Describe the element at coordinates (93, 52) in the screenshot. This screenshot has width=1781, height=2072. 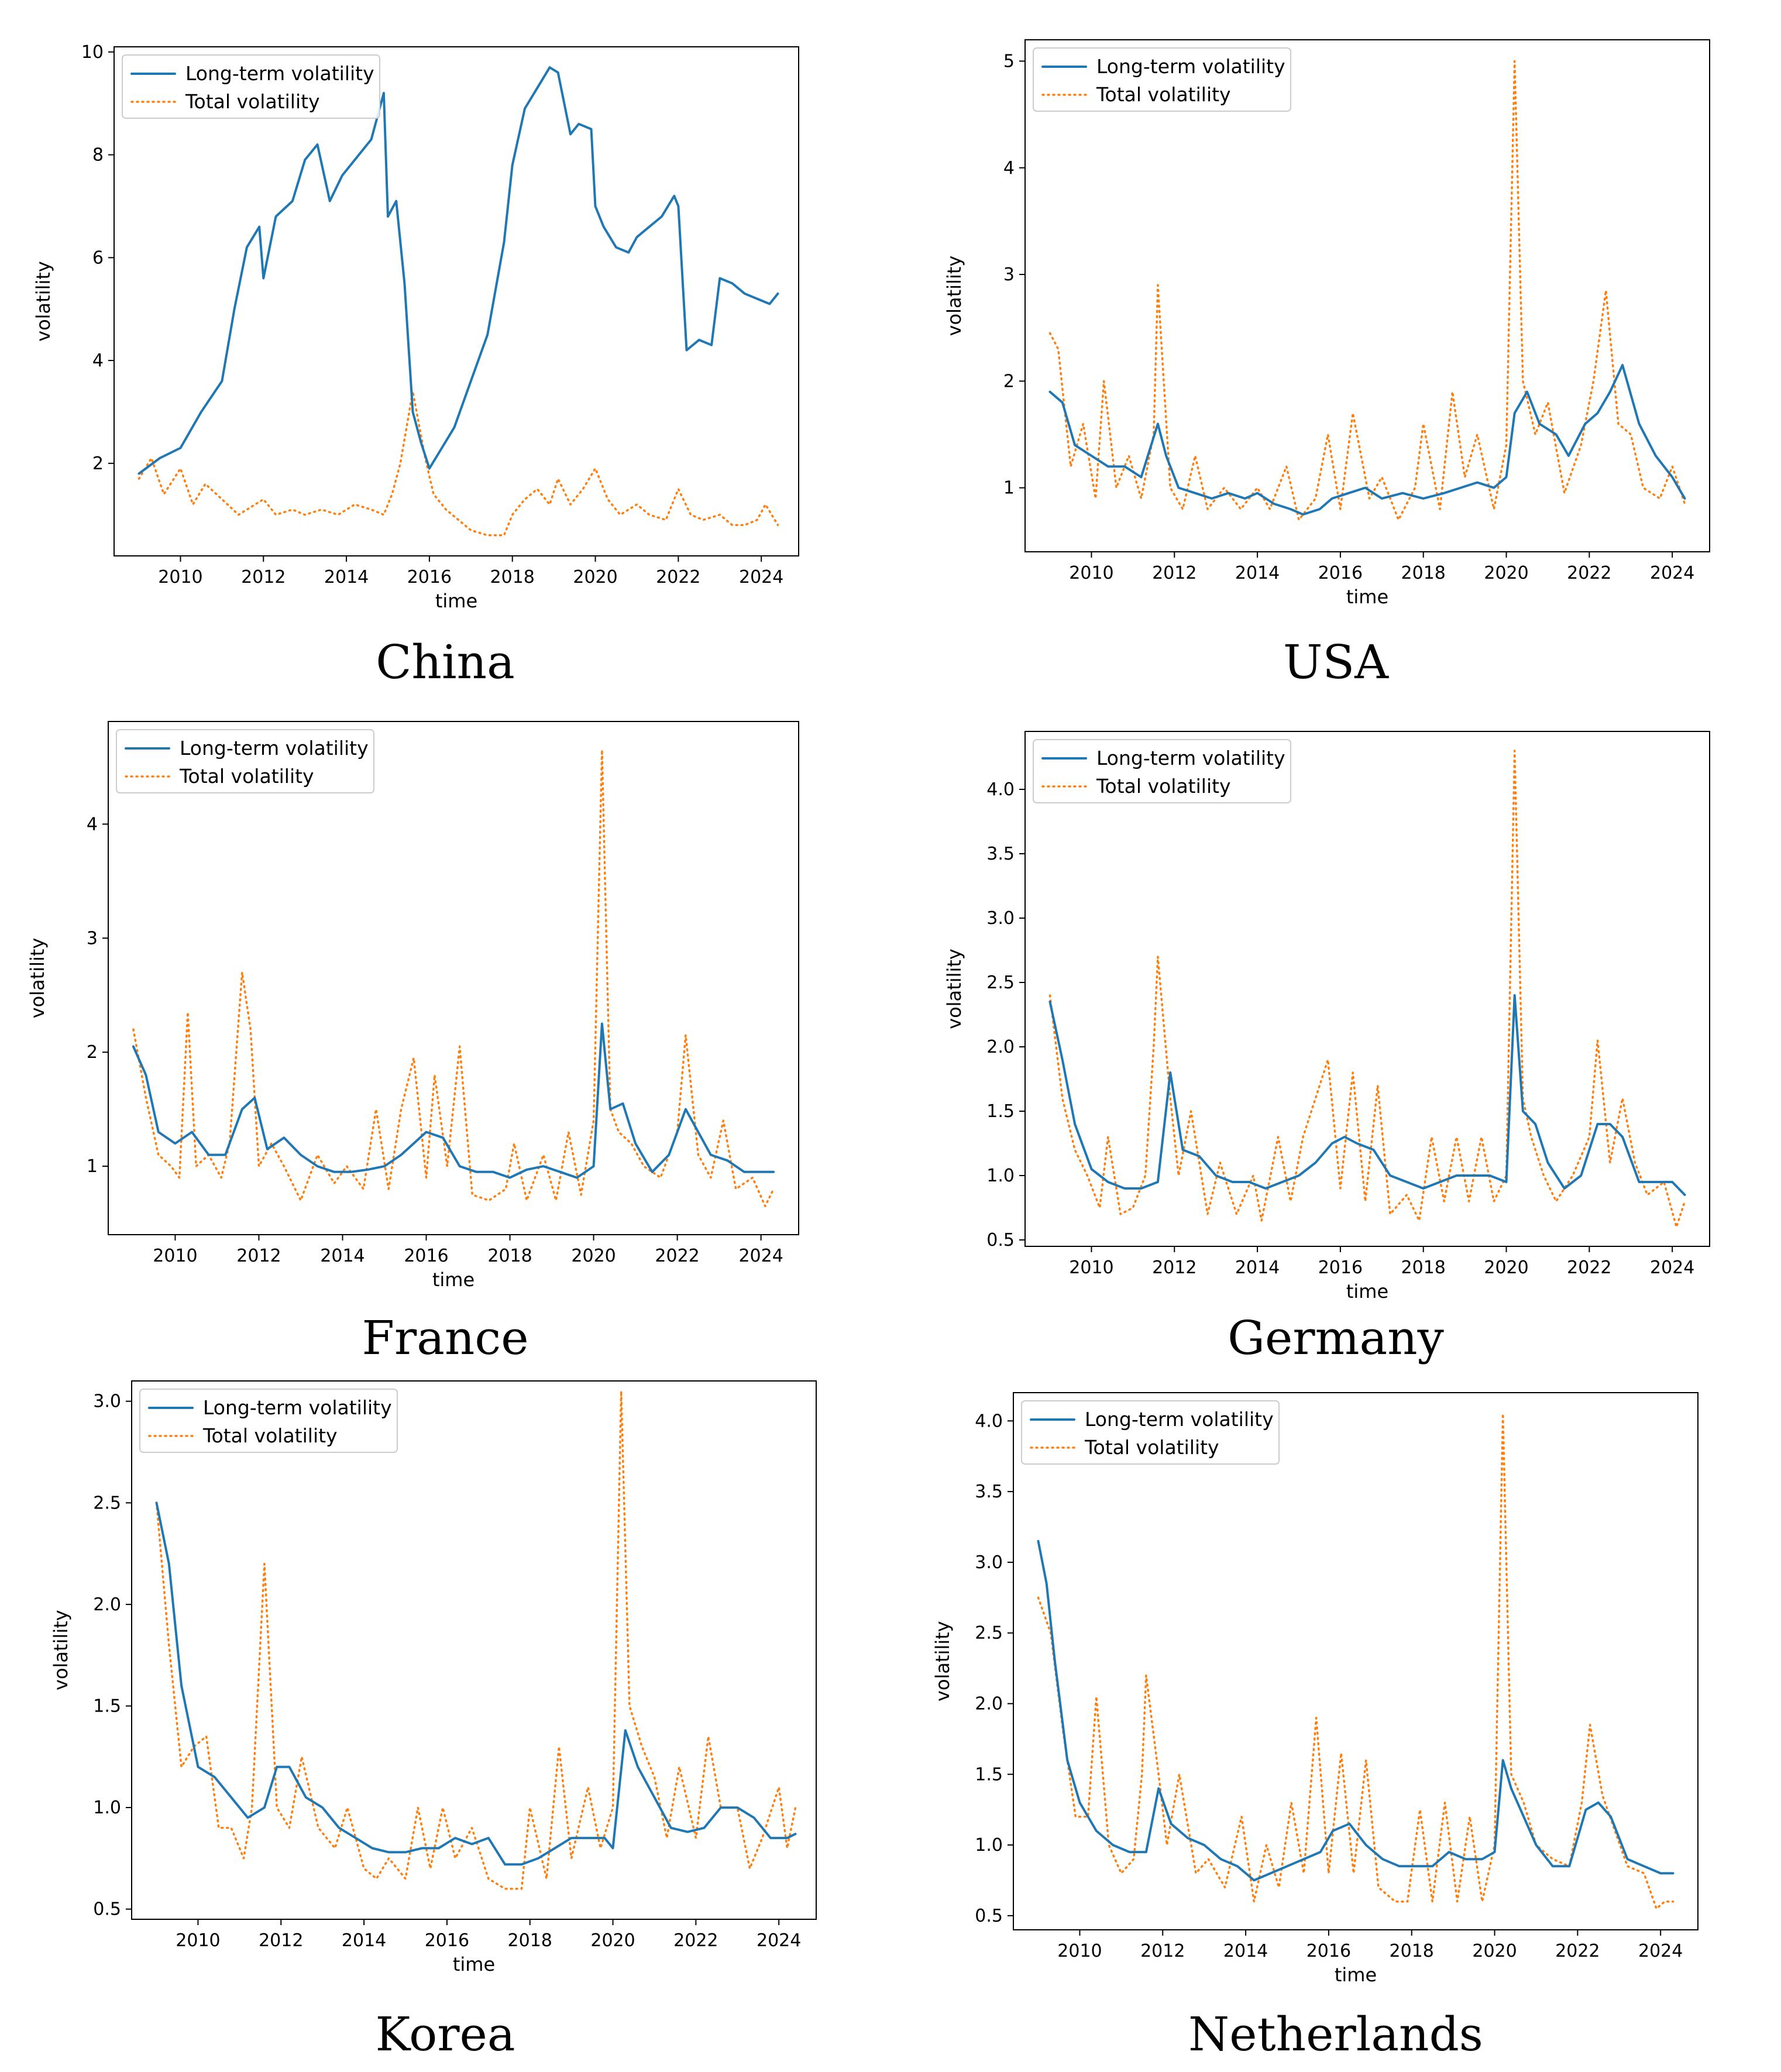
I see `y-tick-label: 10` at that location.